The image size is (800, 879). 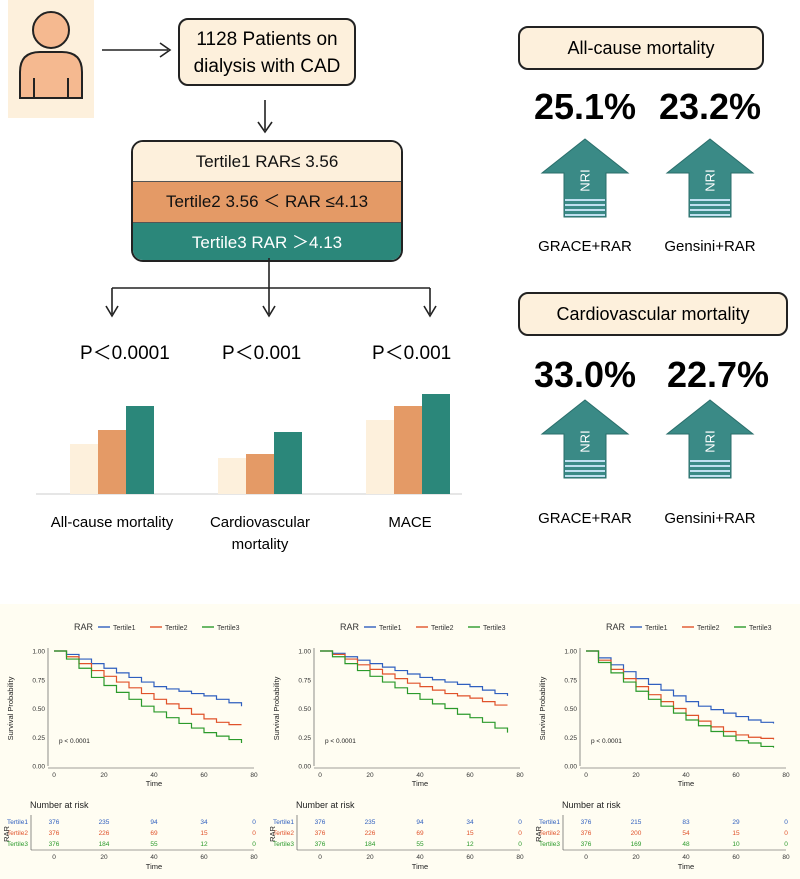 What do you see at coordinates (641, 48) in the screenshot?
I see `nri-allcause-title: All-cause mortality` at bounding box center [641, 48].